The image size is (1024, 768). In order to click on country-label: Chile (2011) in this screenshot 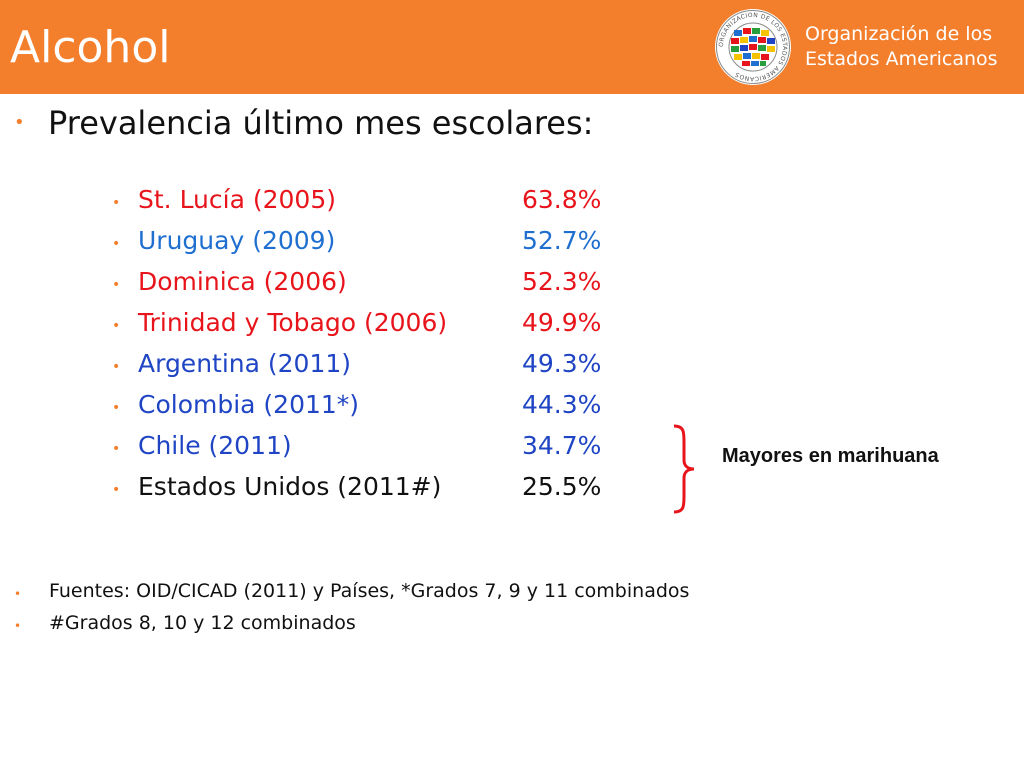, I will do `click(215, 445)`.